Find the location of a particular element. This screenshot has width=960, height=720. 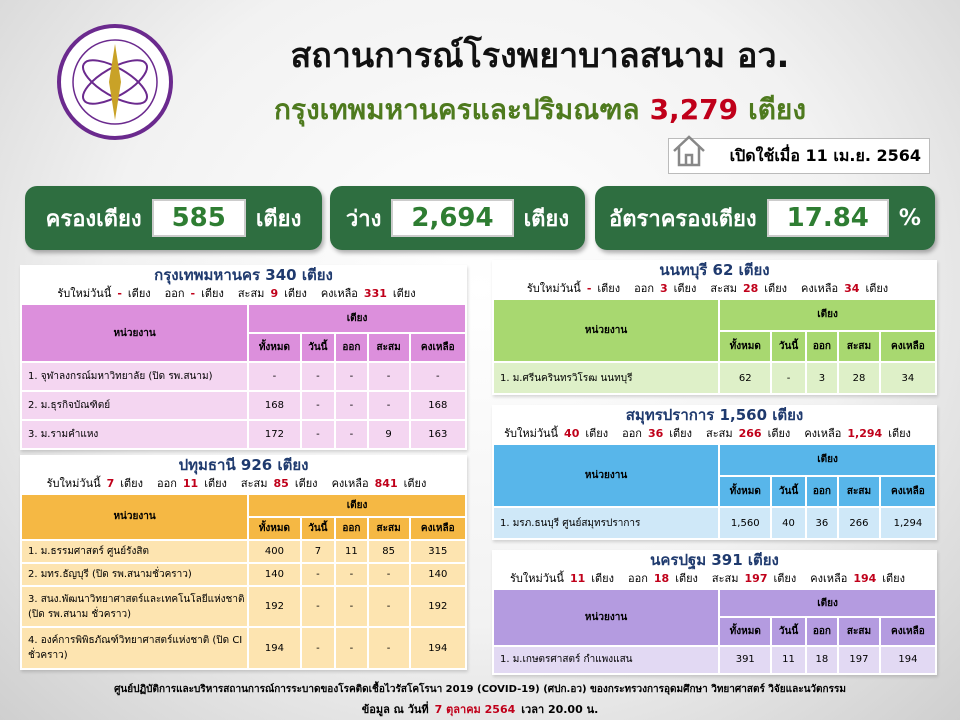

table-cell: 3 is located at coordinates (822, 378).